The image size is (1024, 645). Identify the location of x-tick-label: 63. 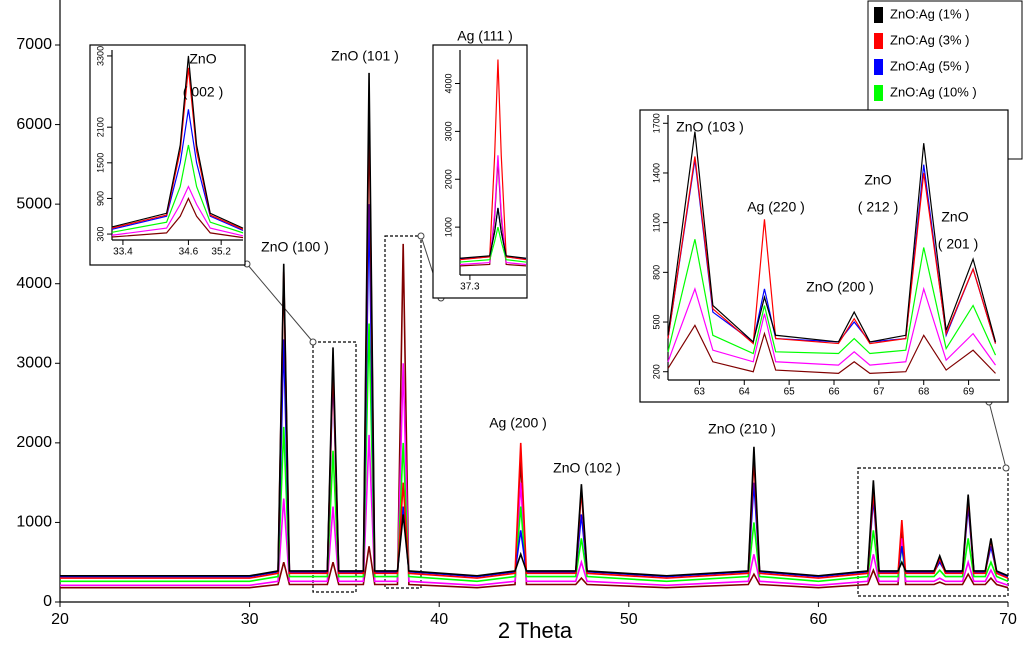
(700, 392).